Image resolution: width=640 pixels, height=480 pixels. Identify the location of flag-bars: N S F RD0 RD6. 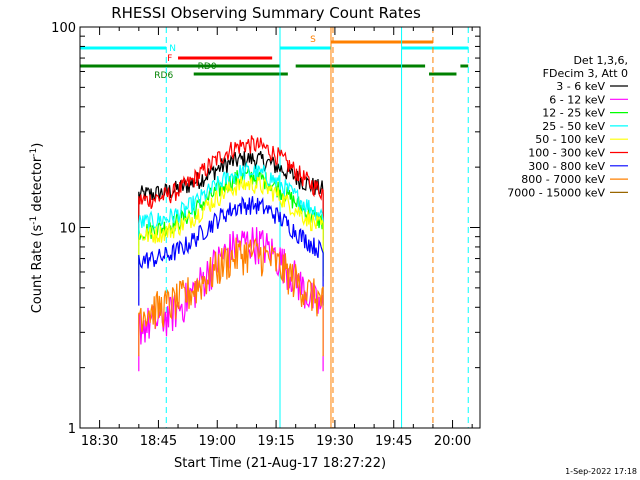
(274, 58).